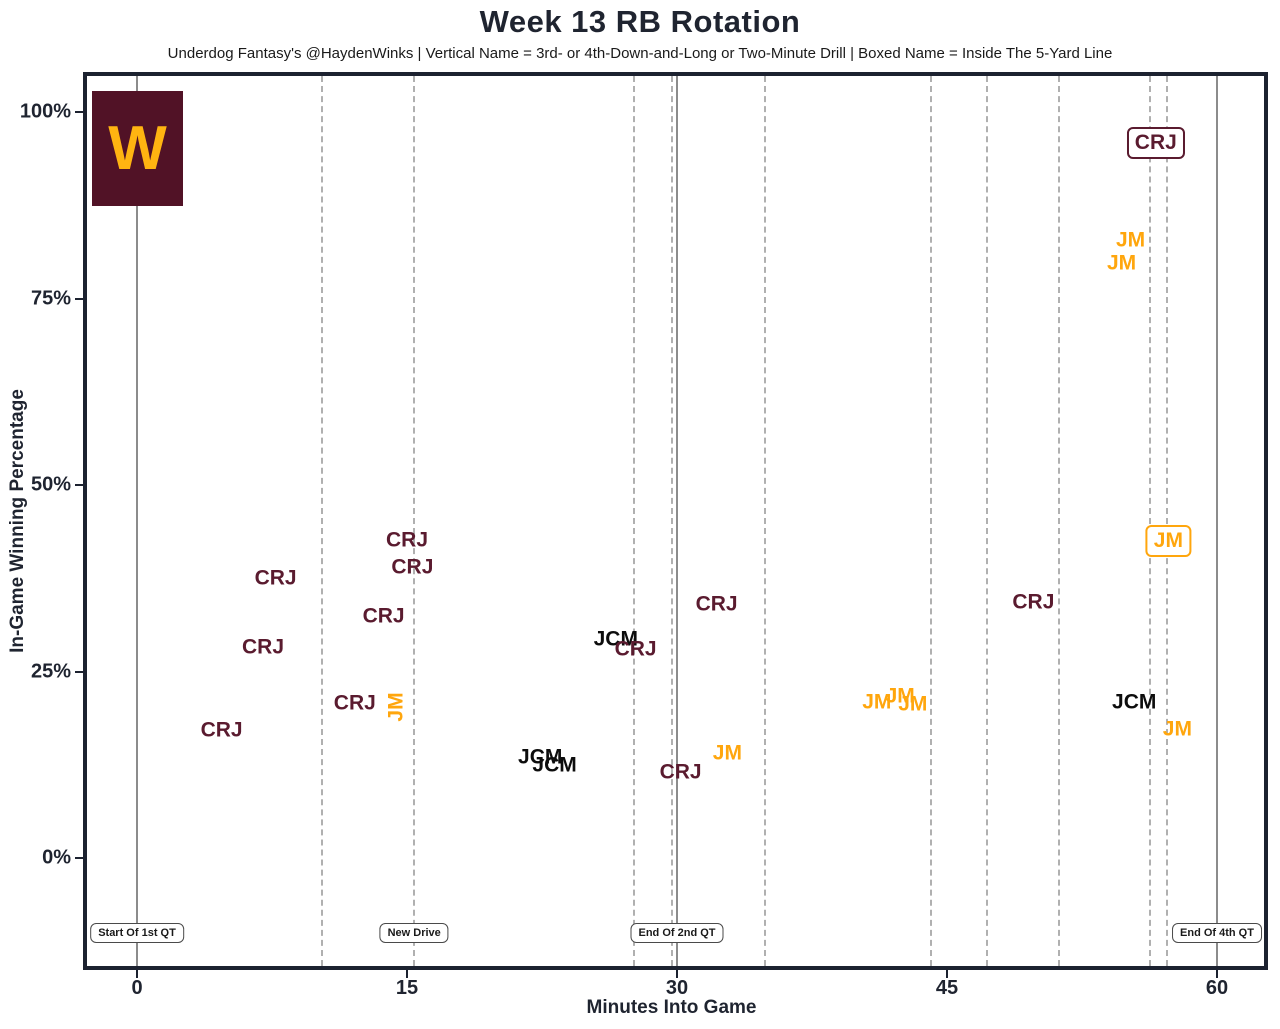  What do you see at coordinates (1217, 988) in the screenshot?
I see `x-tick-label: 60` at bounding box center [1217, 988].